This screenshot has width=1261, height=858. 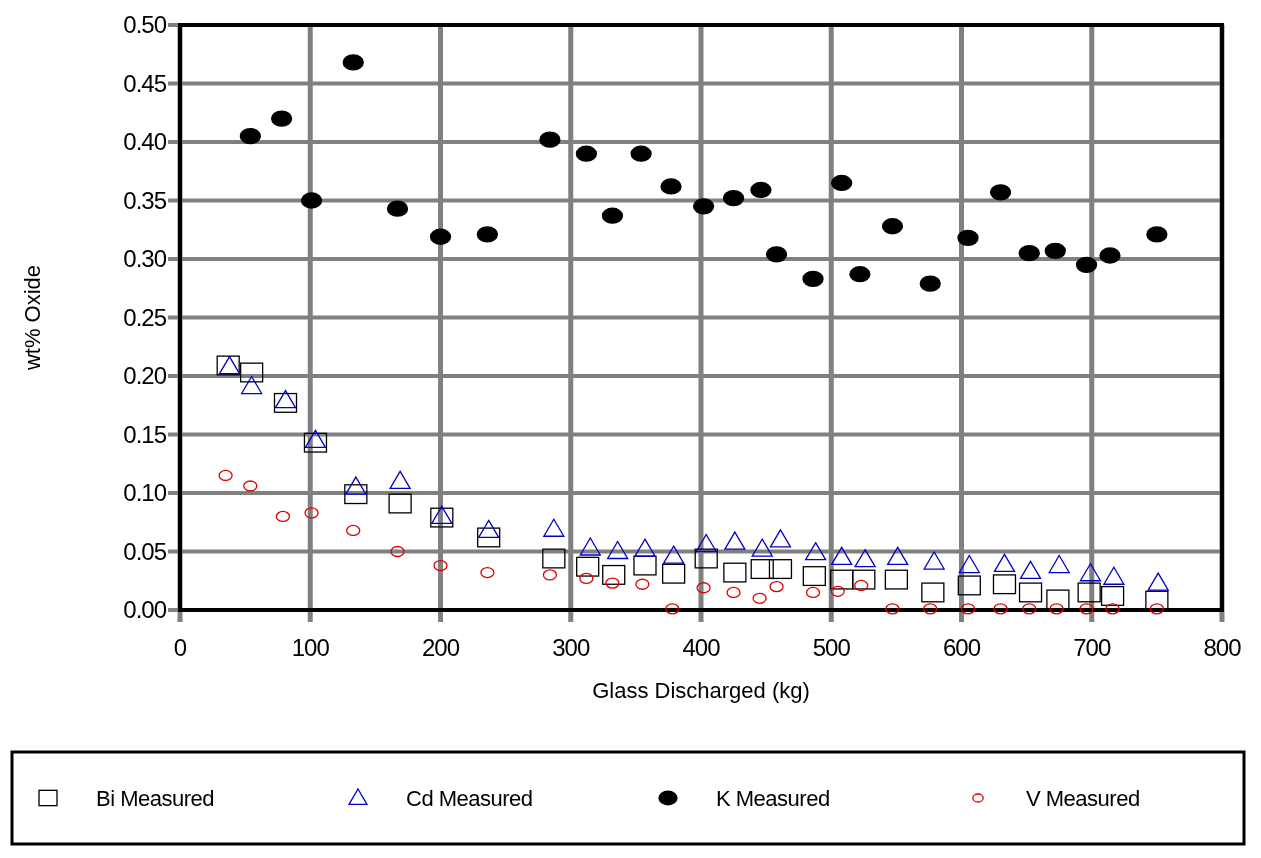 I want to click on x-tick-label: 100, so click(x=310, y=647).